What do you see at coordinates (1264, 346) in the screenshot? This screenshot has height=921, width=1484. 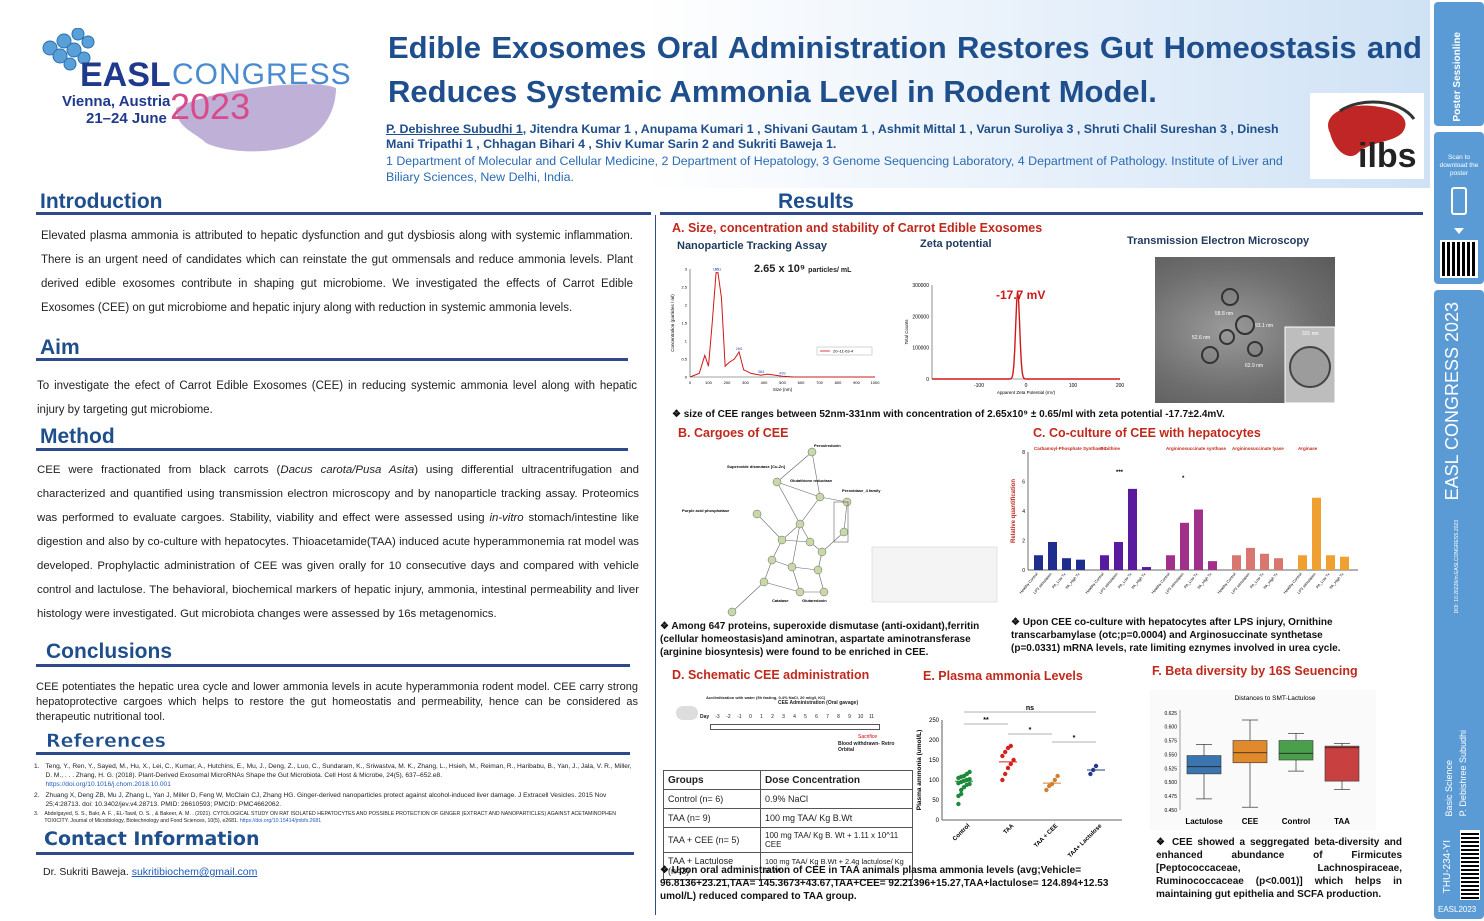 I see `tem-micrograph: 58.8 nm 52.6 nm 93.1 nm 62.9 nm 331 nm` at bounding box center [1264, 346].